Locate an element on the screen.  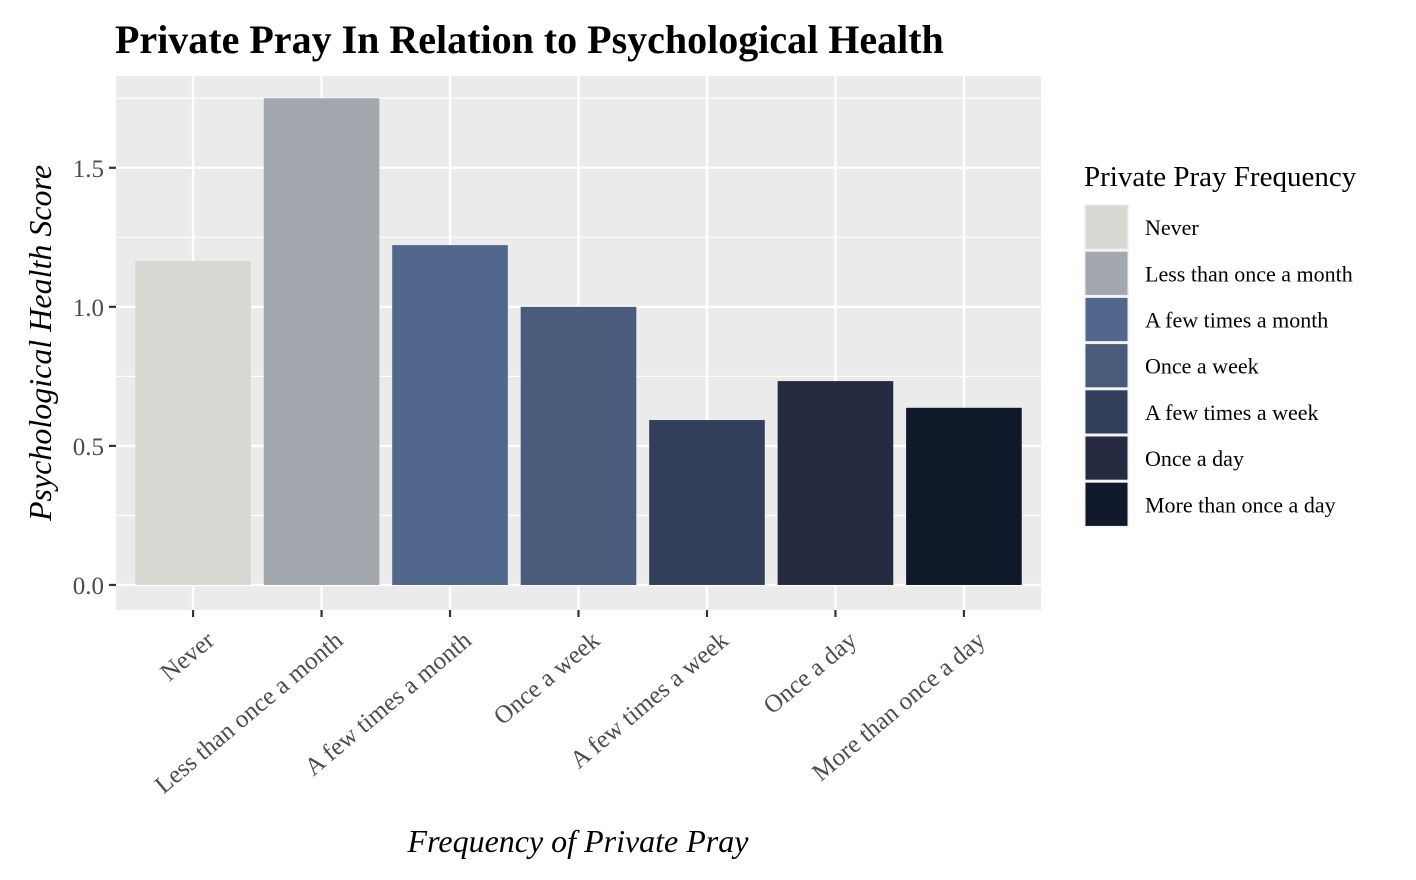
legend-label: Once a day is located at coordinates (1194, 458).